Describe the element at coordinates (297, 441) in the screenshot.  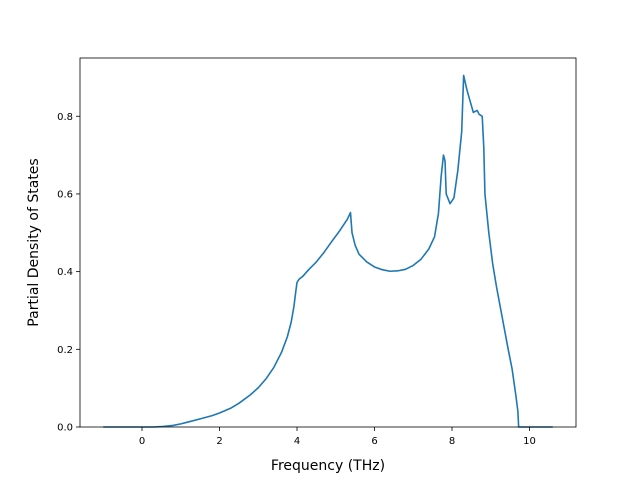
I see `x-tick-label: 4` at that location.